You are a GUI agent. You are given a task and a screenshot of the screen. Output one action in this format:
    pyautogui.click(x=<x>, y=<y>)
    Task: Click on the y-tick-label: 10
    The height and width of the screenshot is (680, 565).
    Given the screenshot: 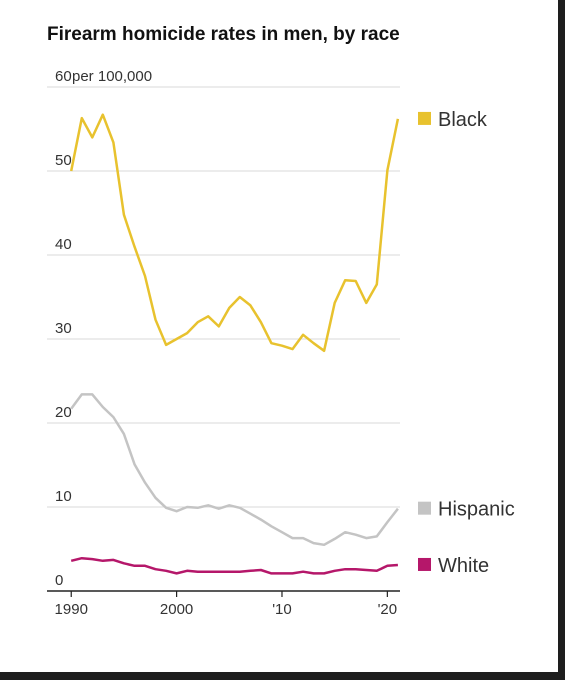 What is the action you would take?
    pyautogui.click(x=63, y=496)
    